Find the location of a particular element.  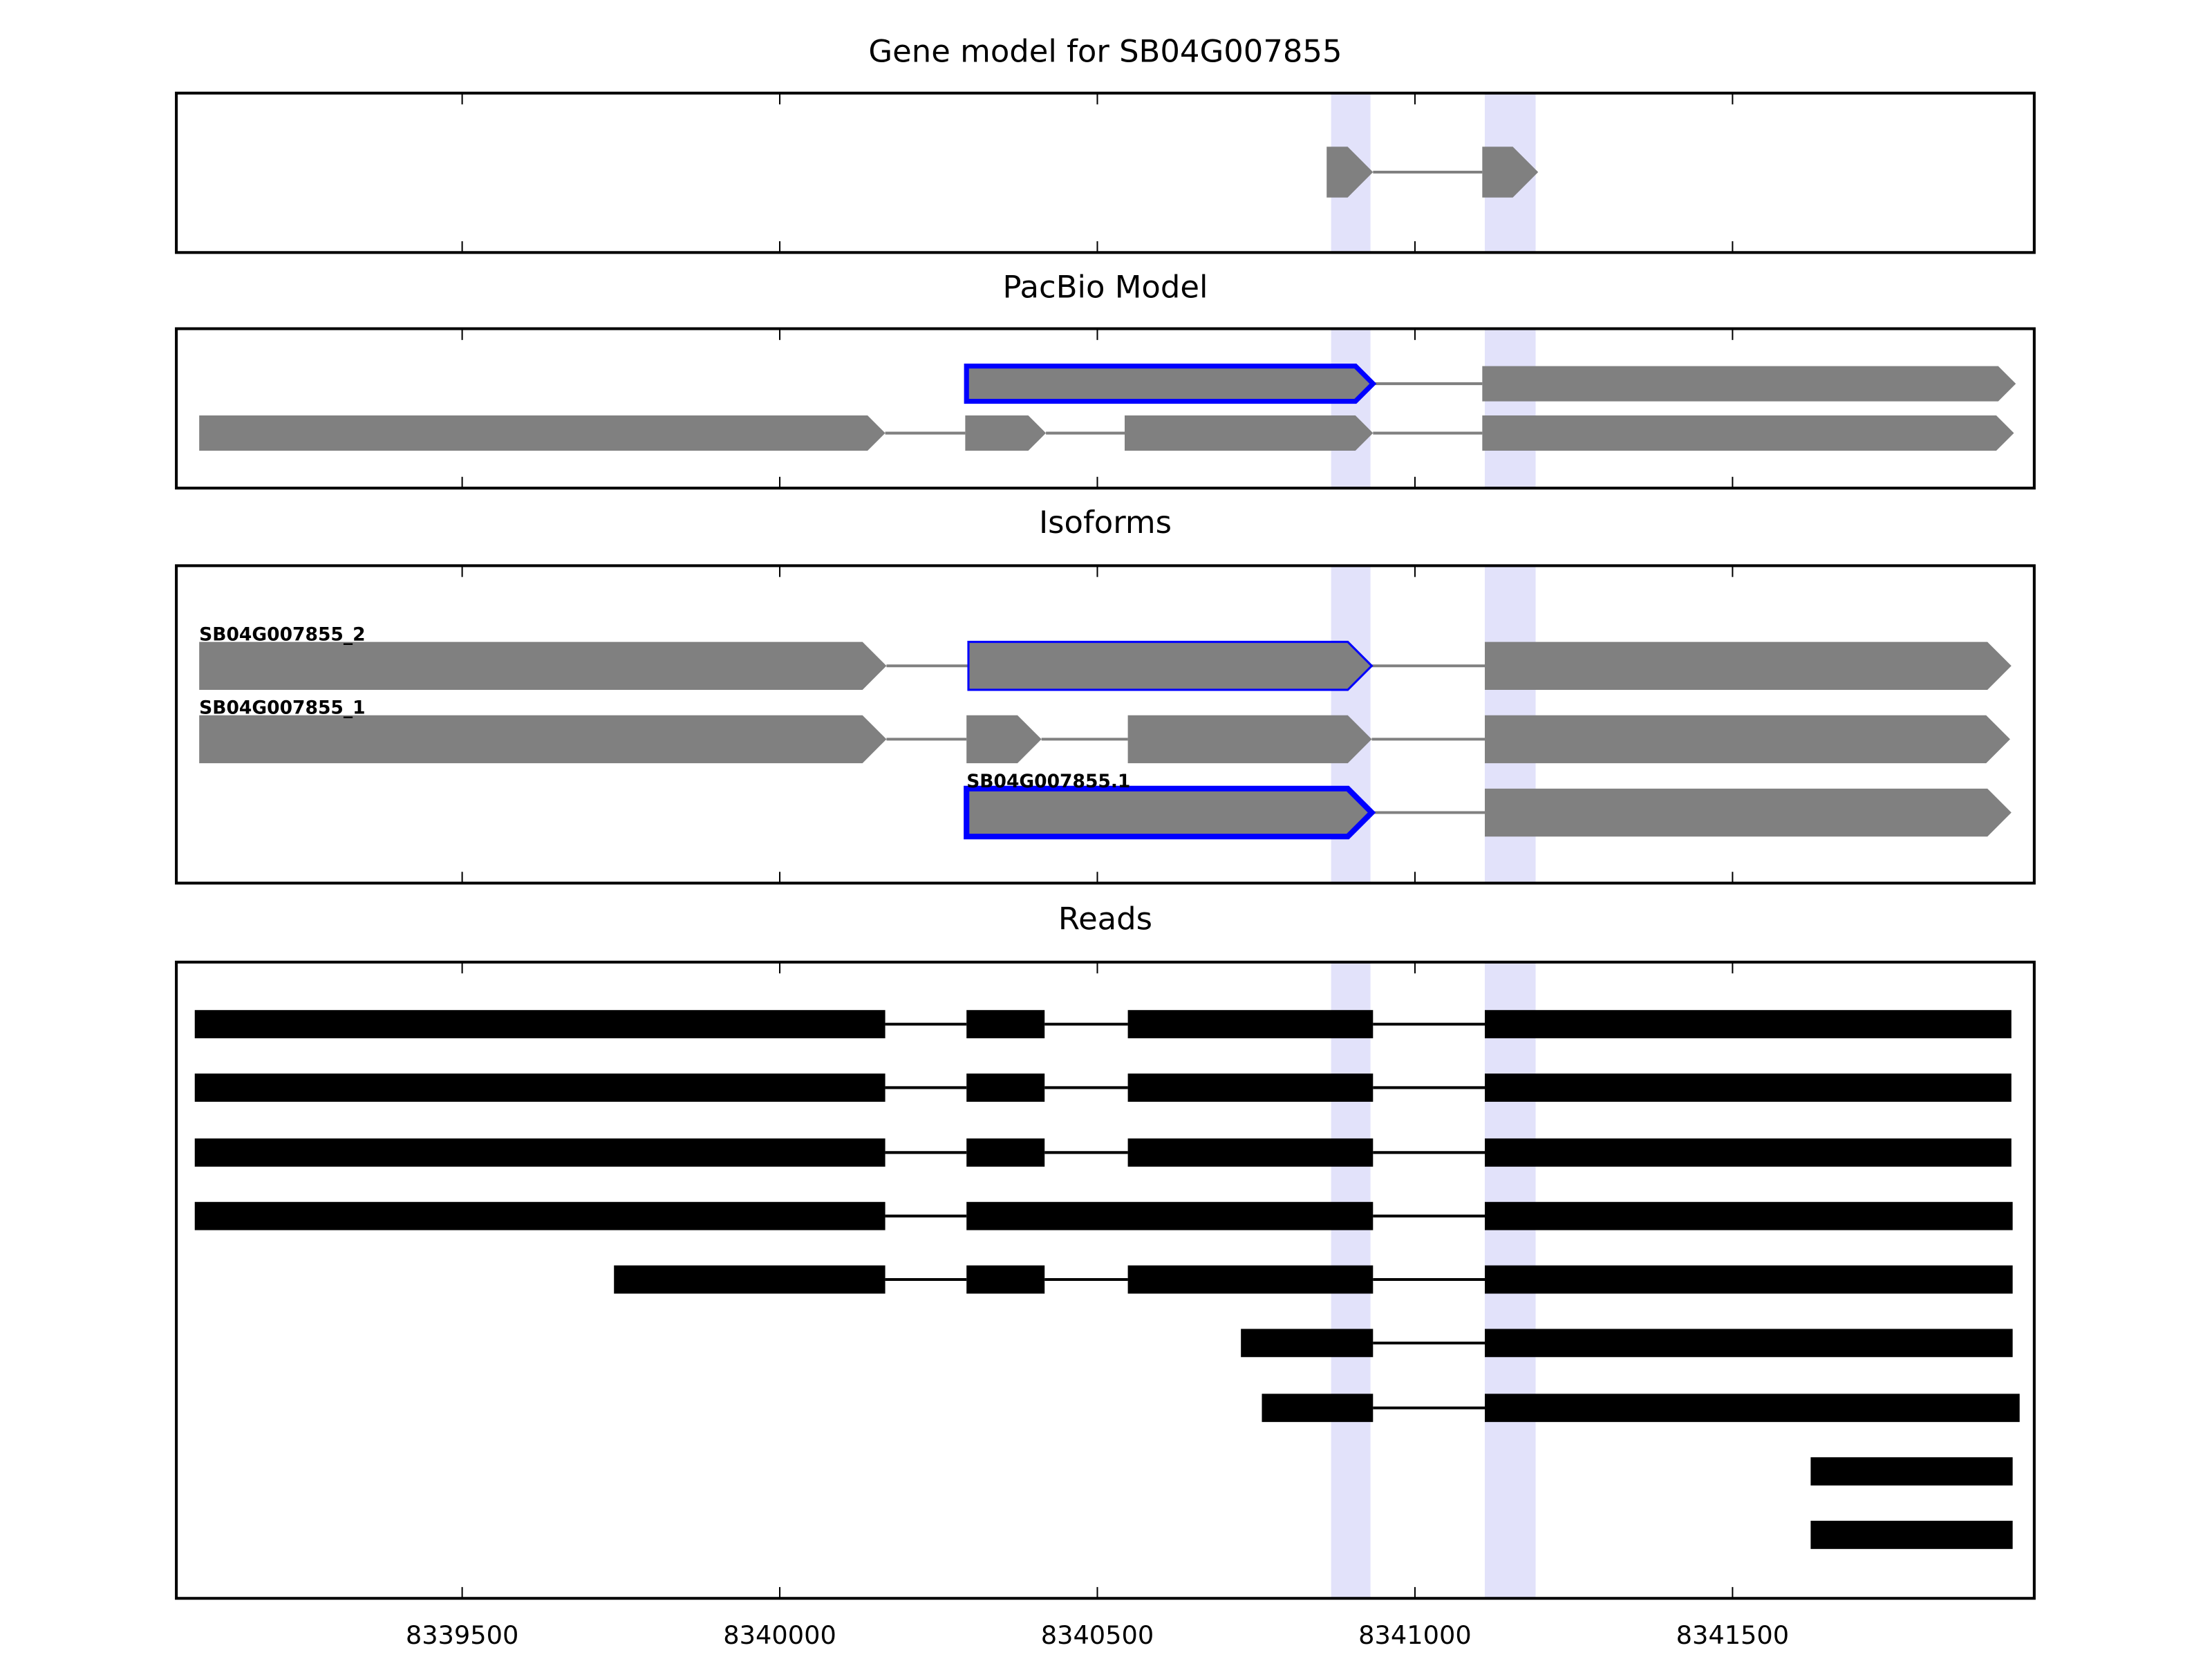

isoform-label: SB04G007855_1 is located at coordinates (282, 708).